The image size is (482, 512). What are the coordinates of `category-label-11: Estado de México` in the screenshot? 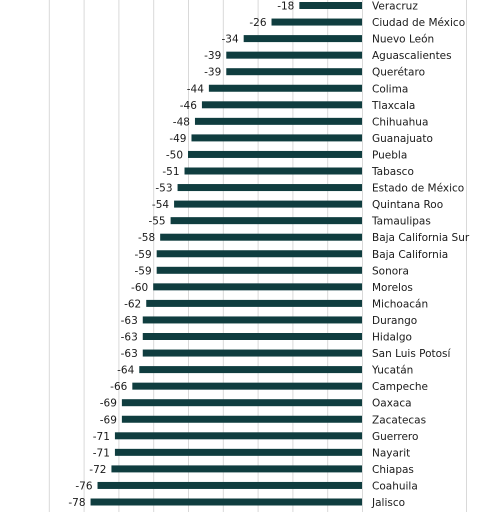 It's located at (418, 189).